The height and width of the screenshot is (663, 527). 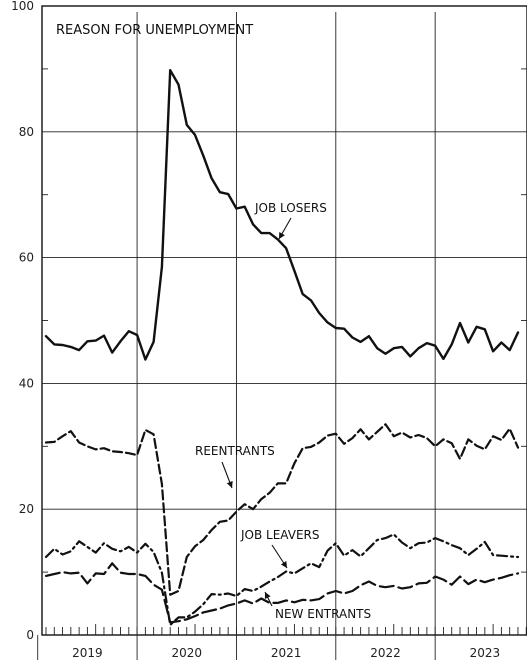 What do you see at coordinates (186, 653) in the screenshot?
I see `year-label: 2020` at bounding box center [186, 653].